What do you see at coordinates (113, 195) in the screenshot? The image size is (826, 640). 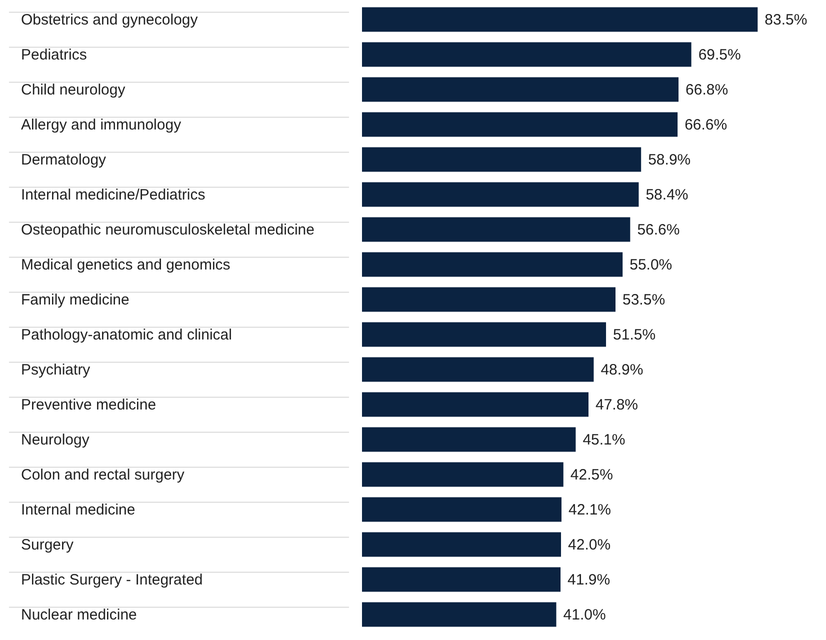 I see `y-tick-label: Internal medicine/Pediatrics` at bounding box center [113, 195].